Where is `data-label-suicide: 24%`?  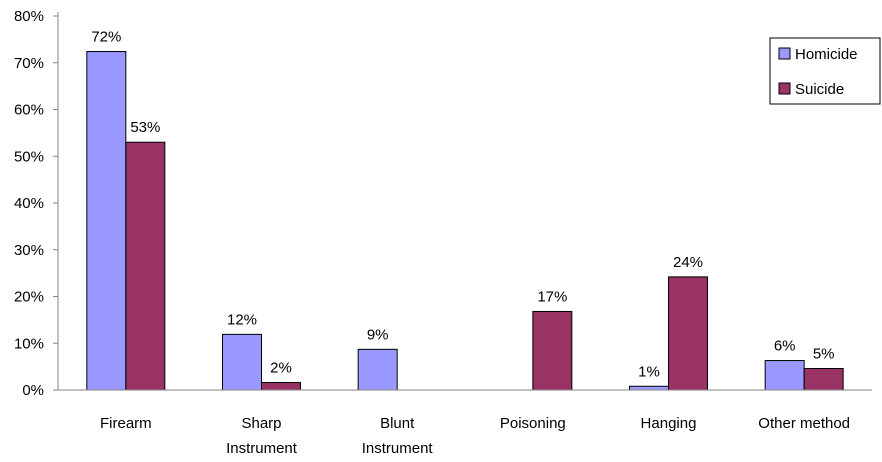 data-label-suicide: 24% is located at coordinates (688, 262).